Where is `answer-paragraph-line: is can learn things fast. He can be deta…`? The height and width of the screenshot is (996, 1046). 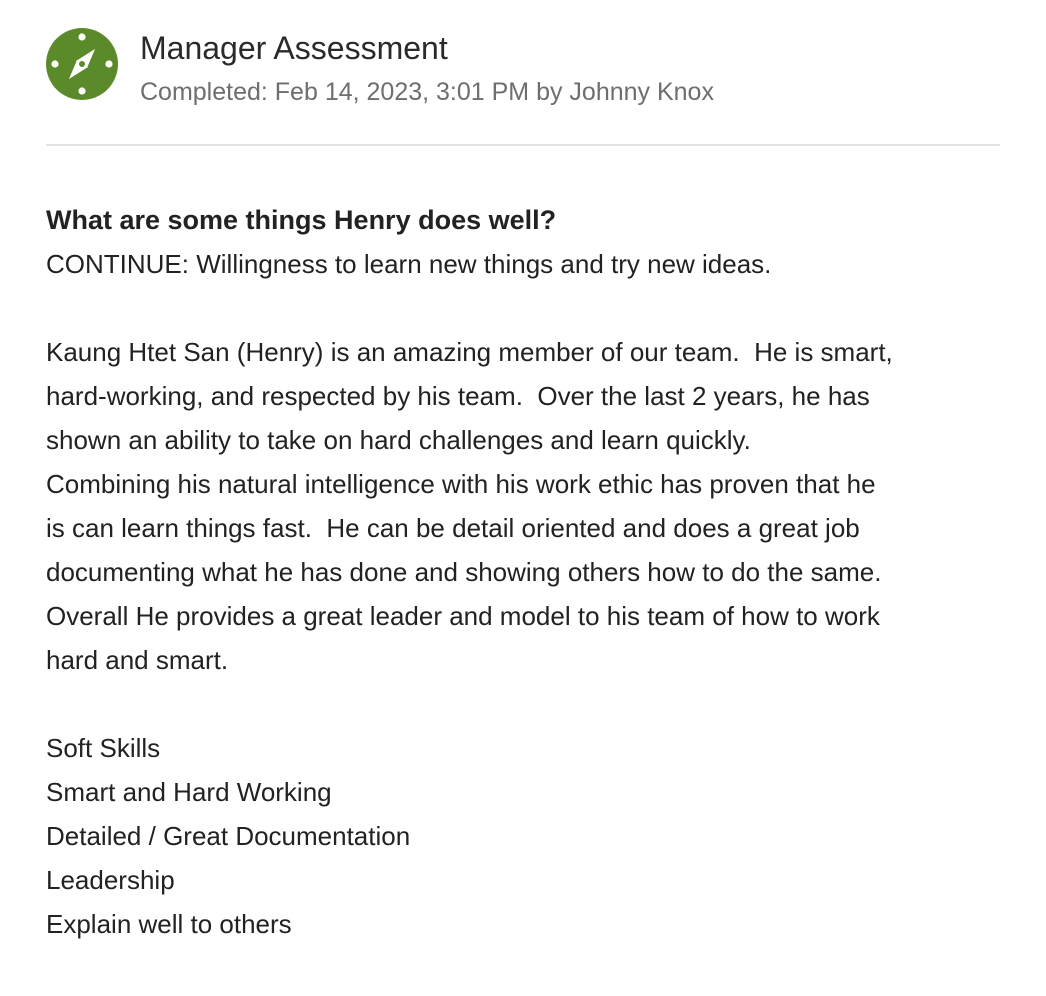 answer-paragraph-line: is can learn things fast. He can be deta… is located at coordinates (453, 528).